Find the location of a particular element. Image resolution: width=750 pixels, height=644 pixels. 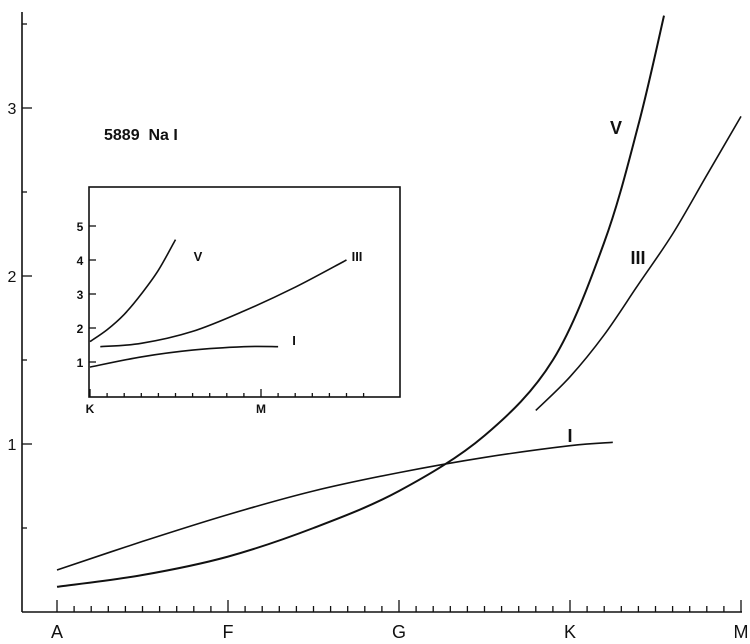

inset-y-tick-label: 1 is located at coordinates (80, 363).